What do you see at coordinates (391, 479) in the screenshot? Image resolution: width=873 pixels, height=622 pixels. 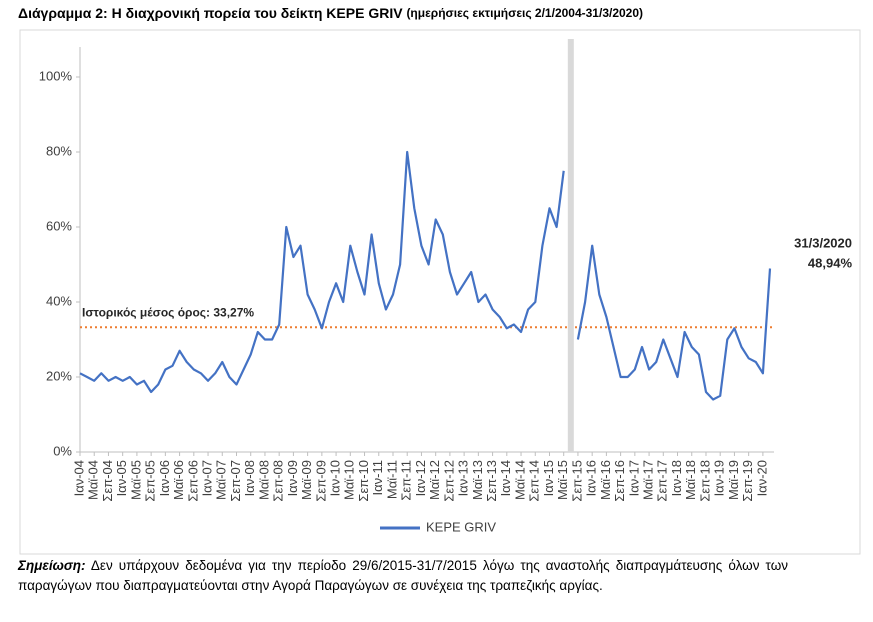 I see `x-tick-label: Μαϊ-11` at bounding box center [391, 479].